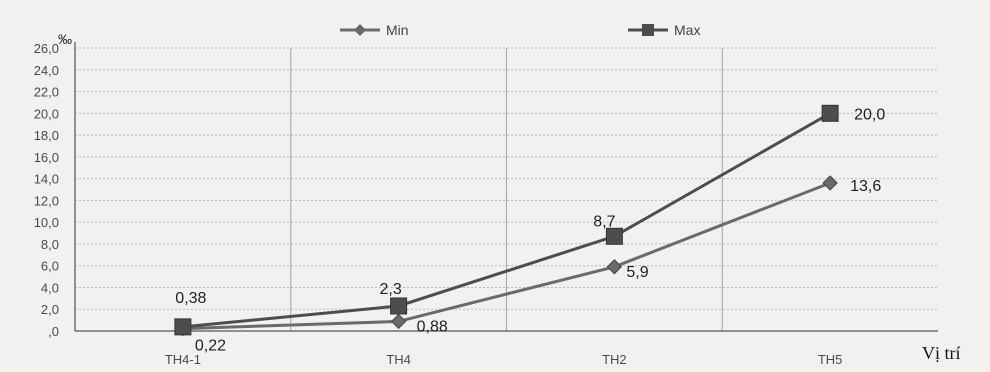 This screenshot has width=990, height=372. I want to click on data-label-min: 5,9, so click(637, 272).